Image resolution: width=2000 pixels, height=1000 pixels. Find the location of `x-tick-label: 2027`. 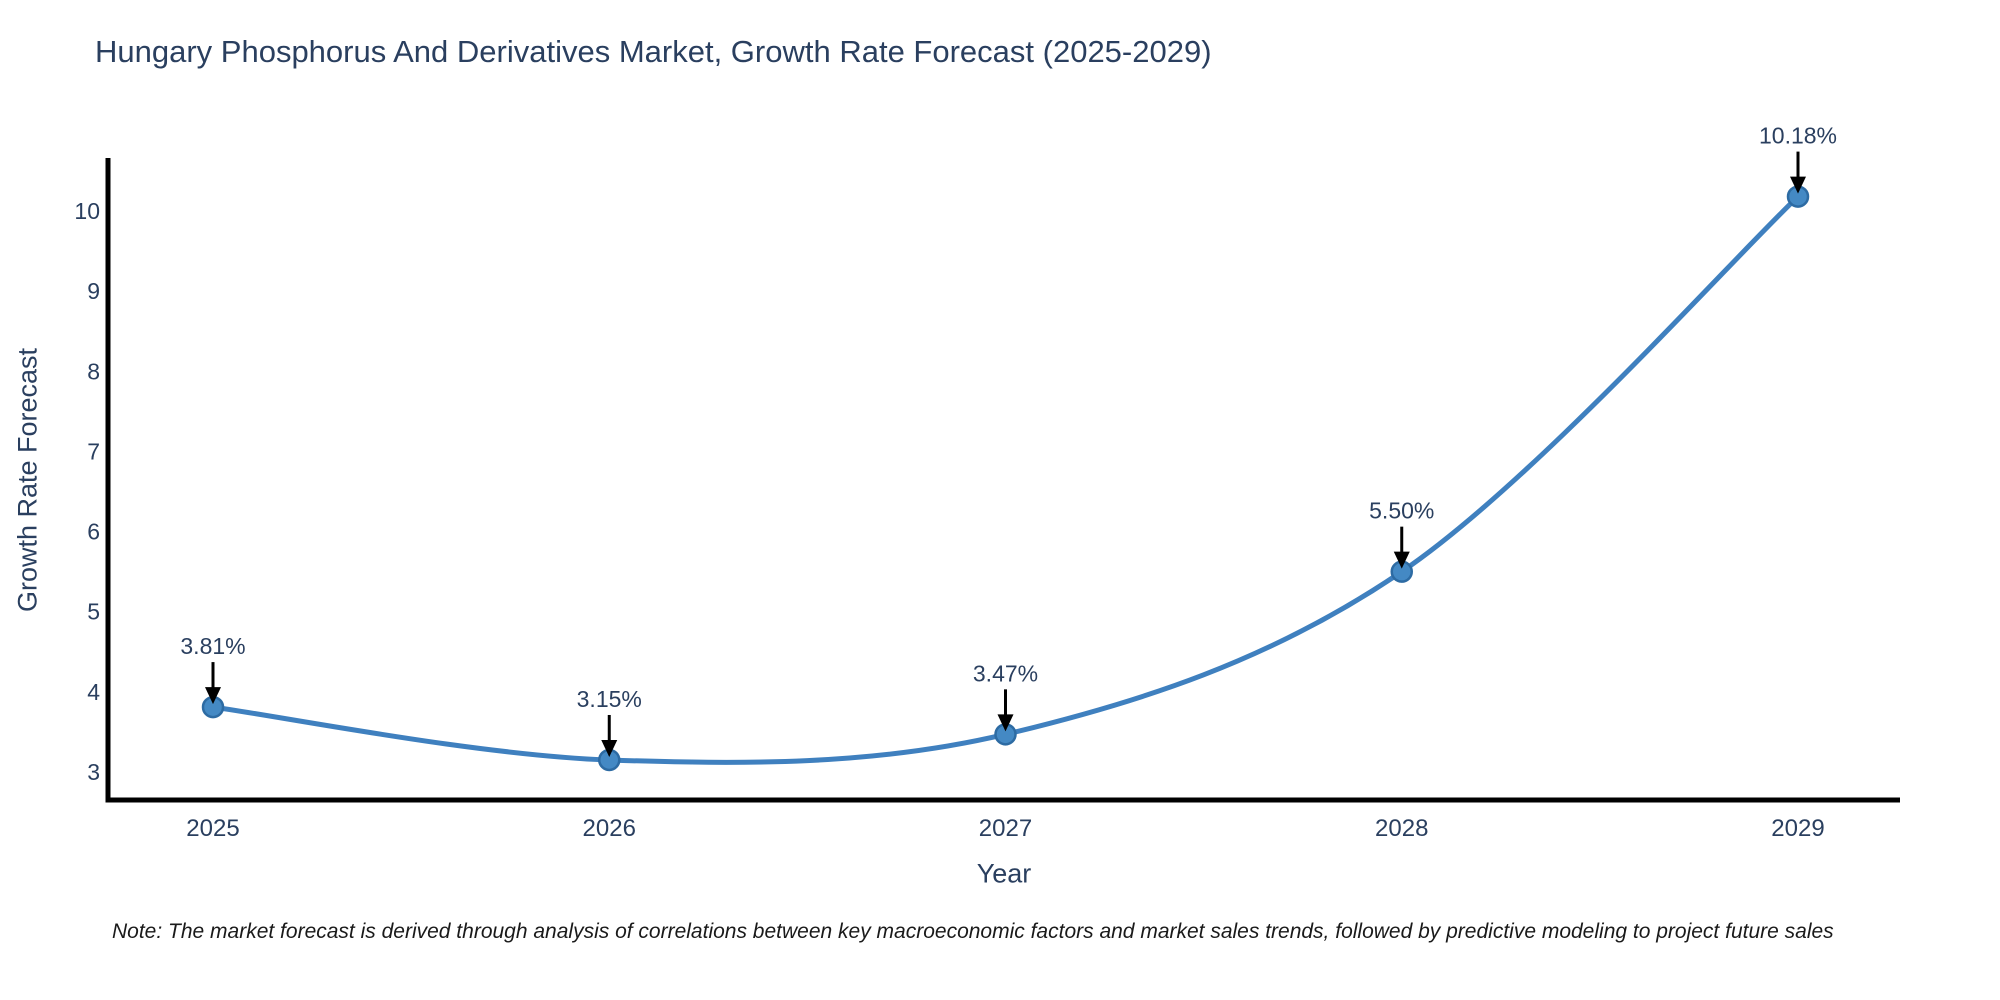

x-tick-label: 2027 is located at coordinates (1005, 828).